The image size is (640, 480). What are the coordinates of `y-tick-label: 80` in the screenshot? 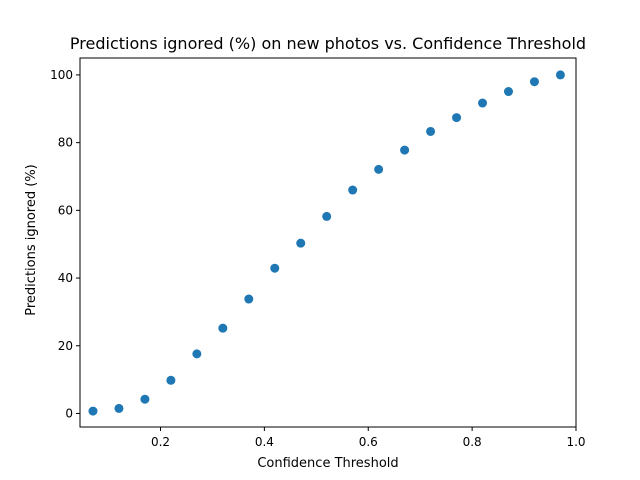 It's located at (65, 143).